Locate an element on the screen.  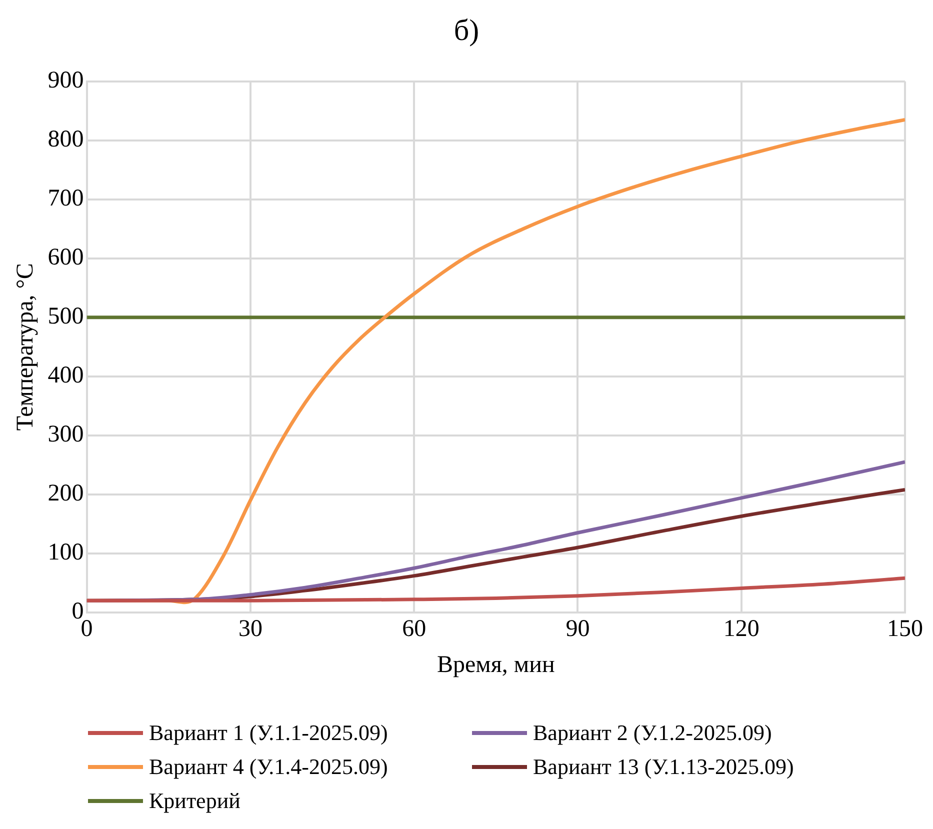
line-series is located at coordinates (495, 589).